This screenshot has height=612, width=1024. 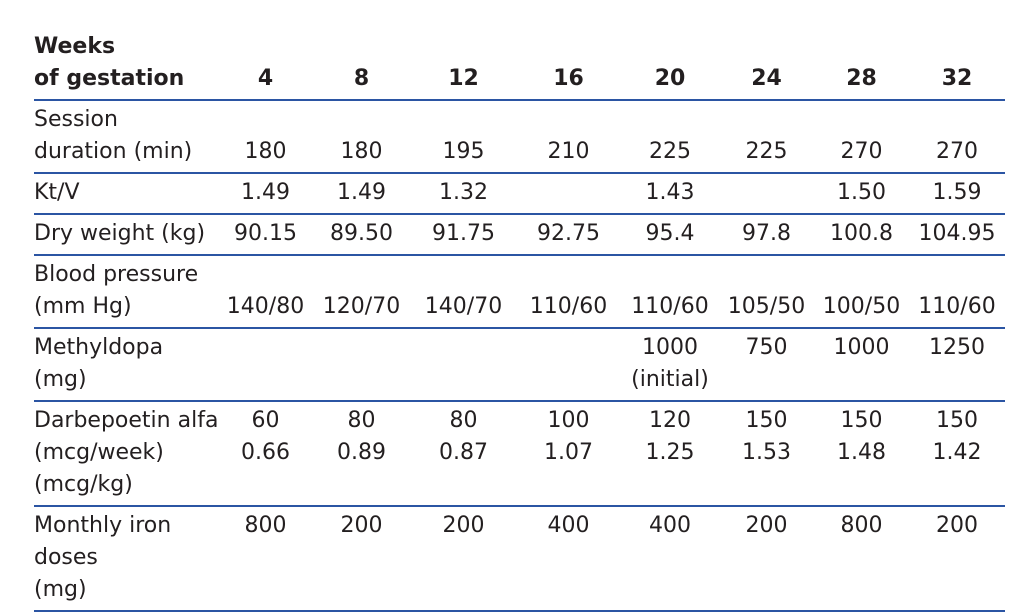 I want to click on text-line: 95.4, so click(x=670, y=233).